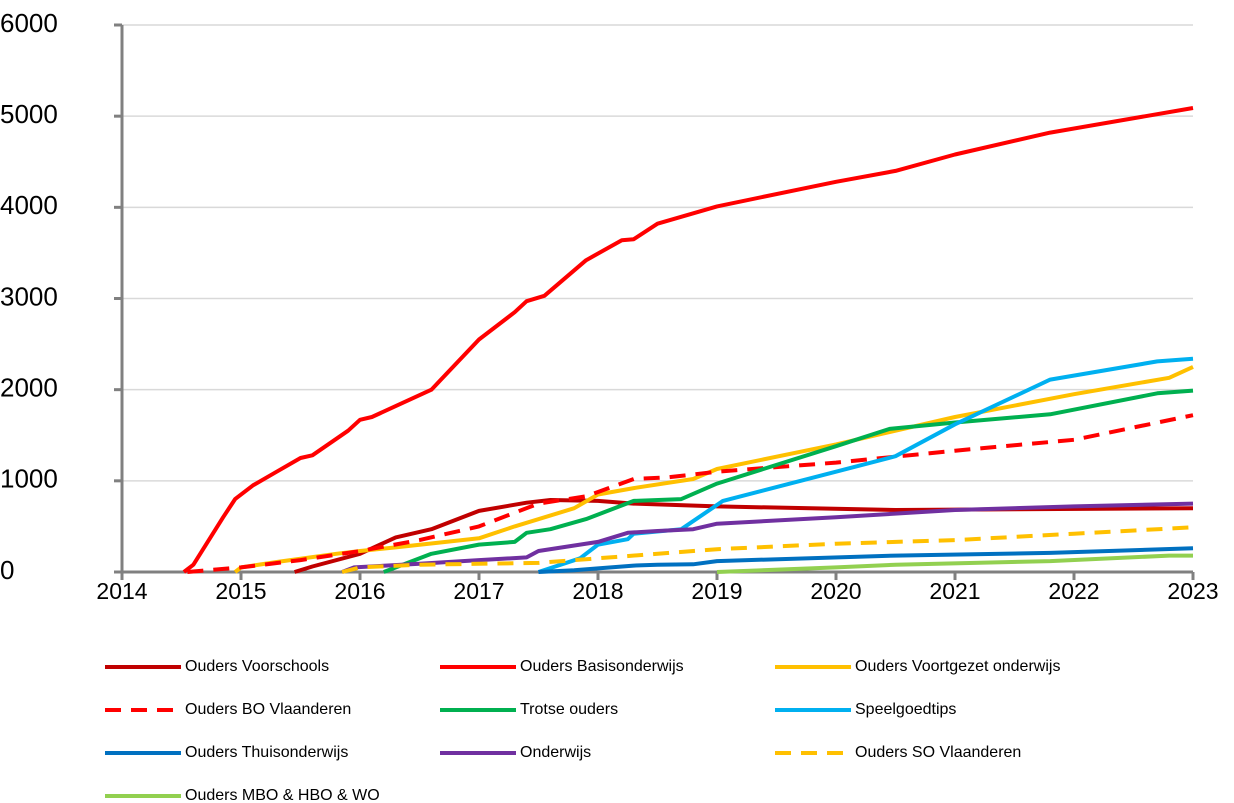 The height and width of the screenshot is (803, 1234). Describe the element at coordinates (29, 205) in the screenshot. I see `y-tick-label: 4000` at that location.